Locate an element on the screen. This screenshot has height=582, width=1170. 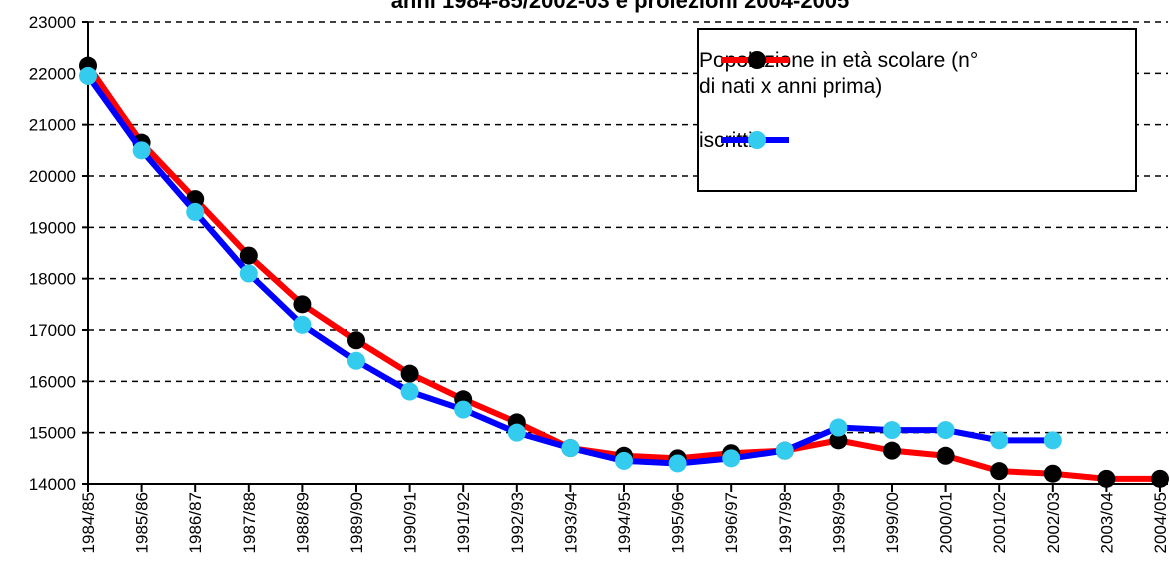
y-tick-label: 23000 is located at coordinates (52, 22).